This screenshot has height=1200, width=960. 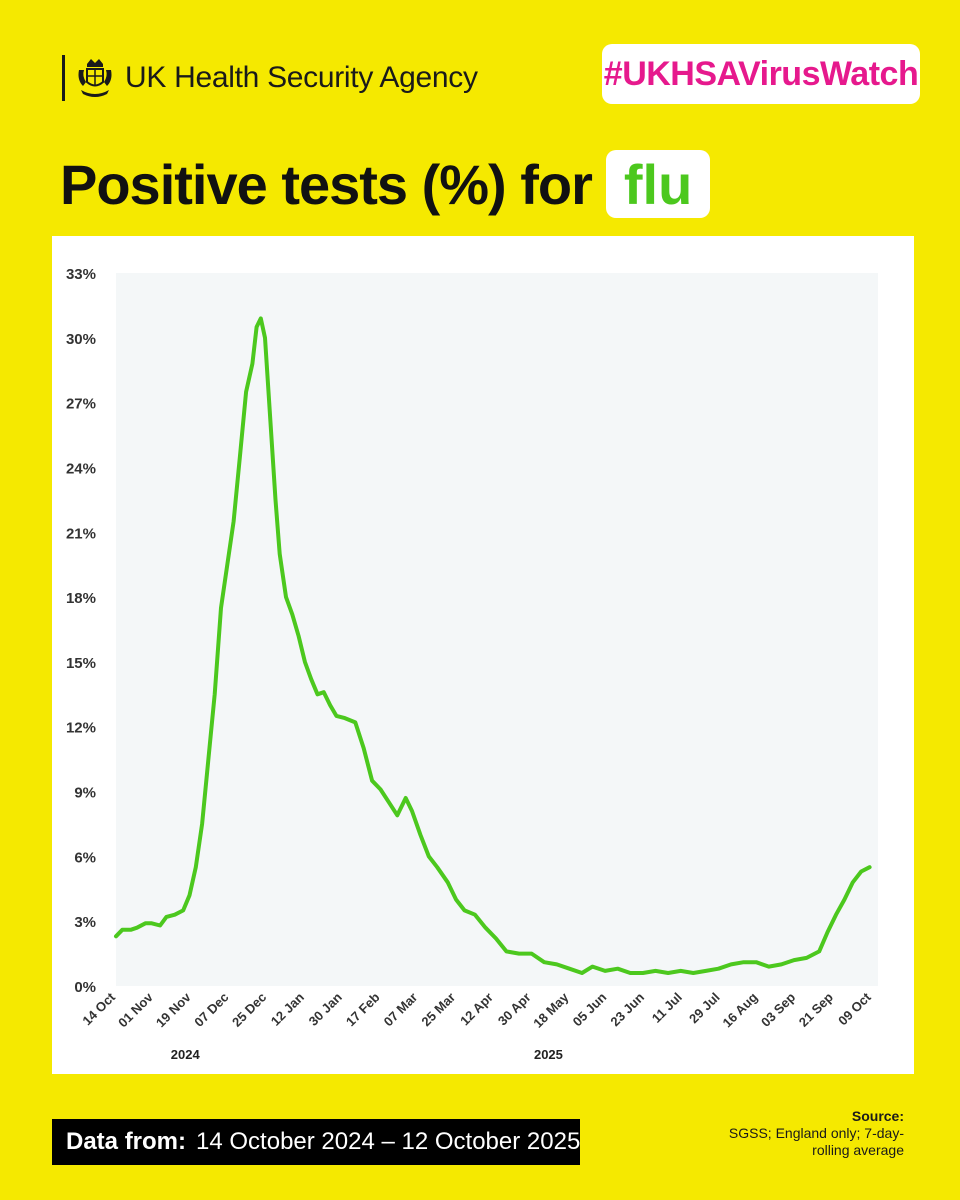 I want to click on source-line-1: SGSS; England only; 7-day-, so click(x=816, y=1133).